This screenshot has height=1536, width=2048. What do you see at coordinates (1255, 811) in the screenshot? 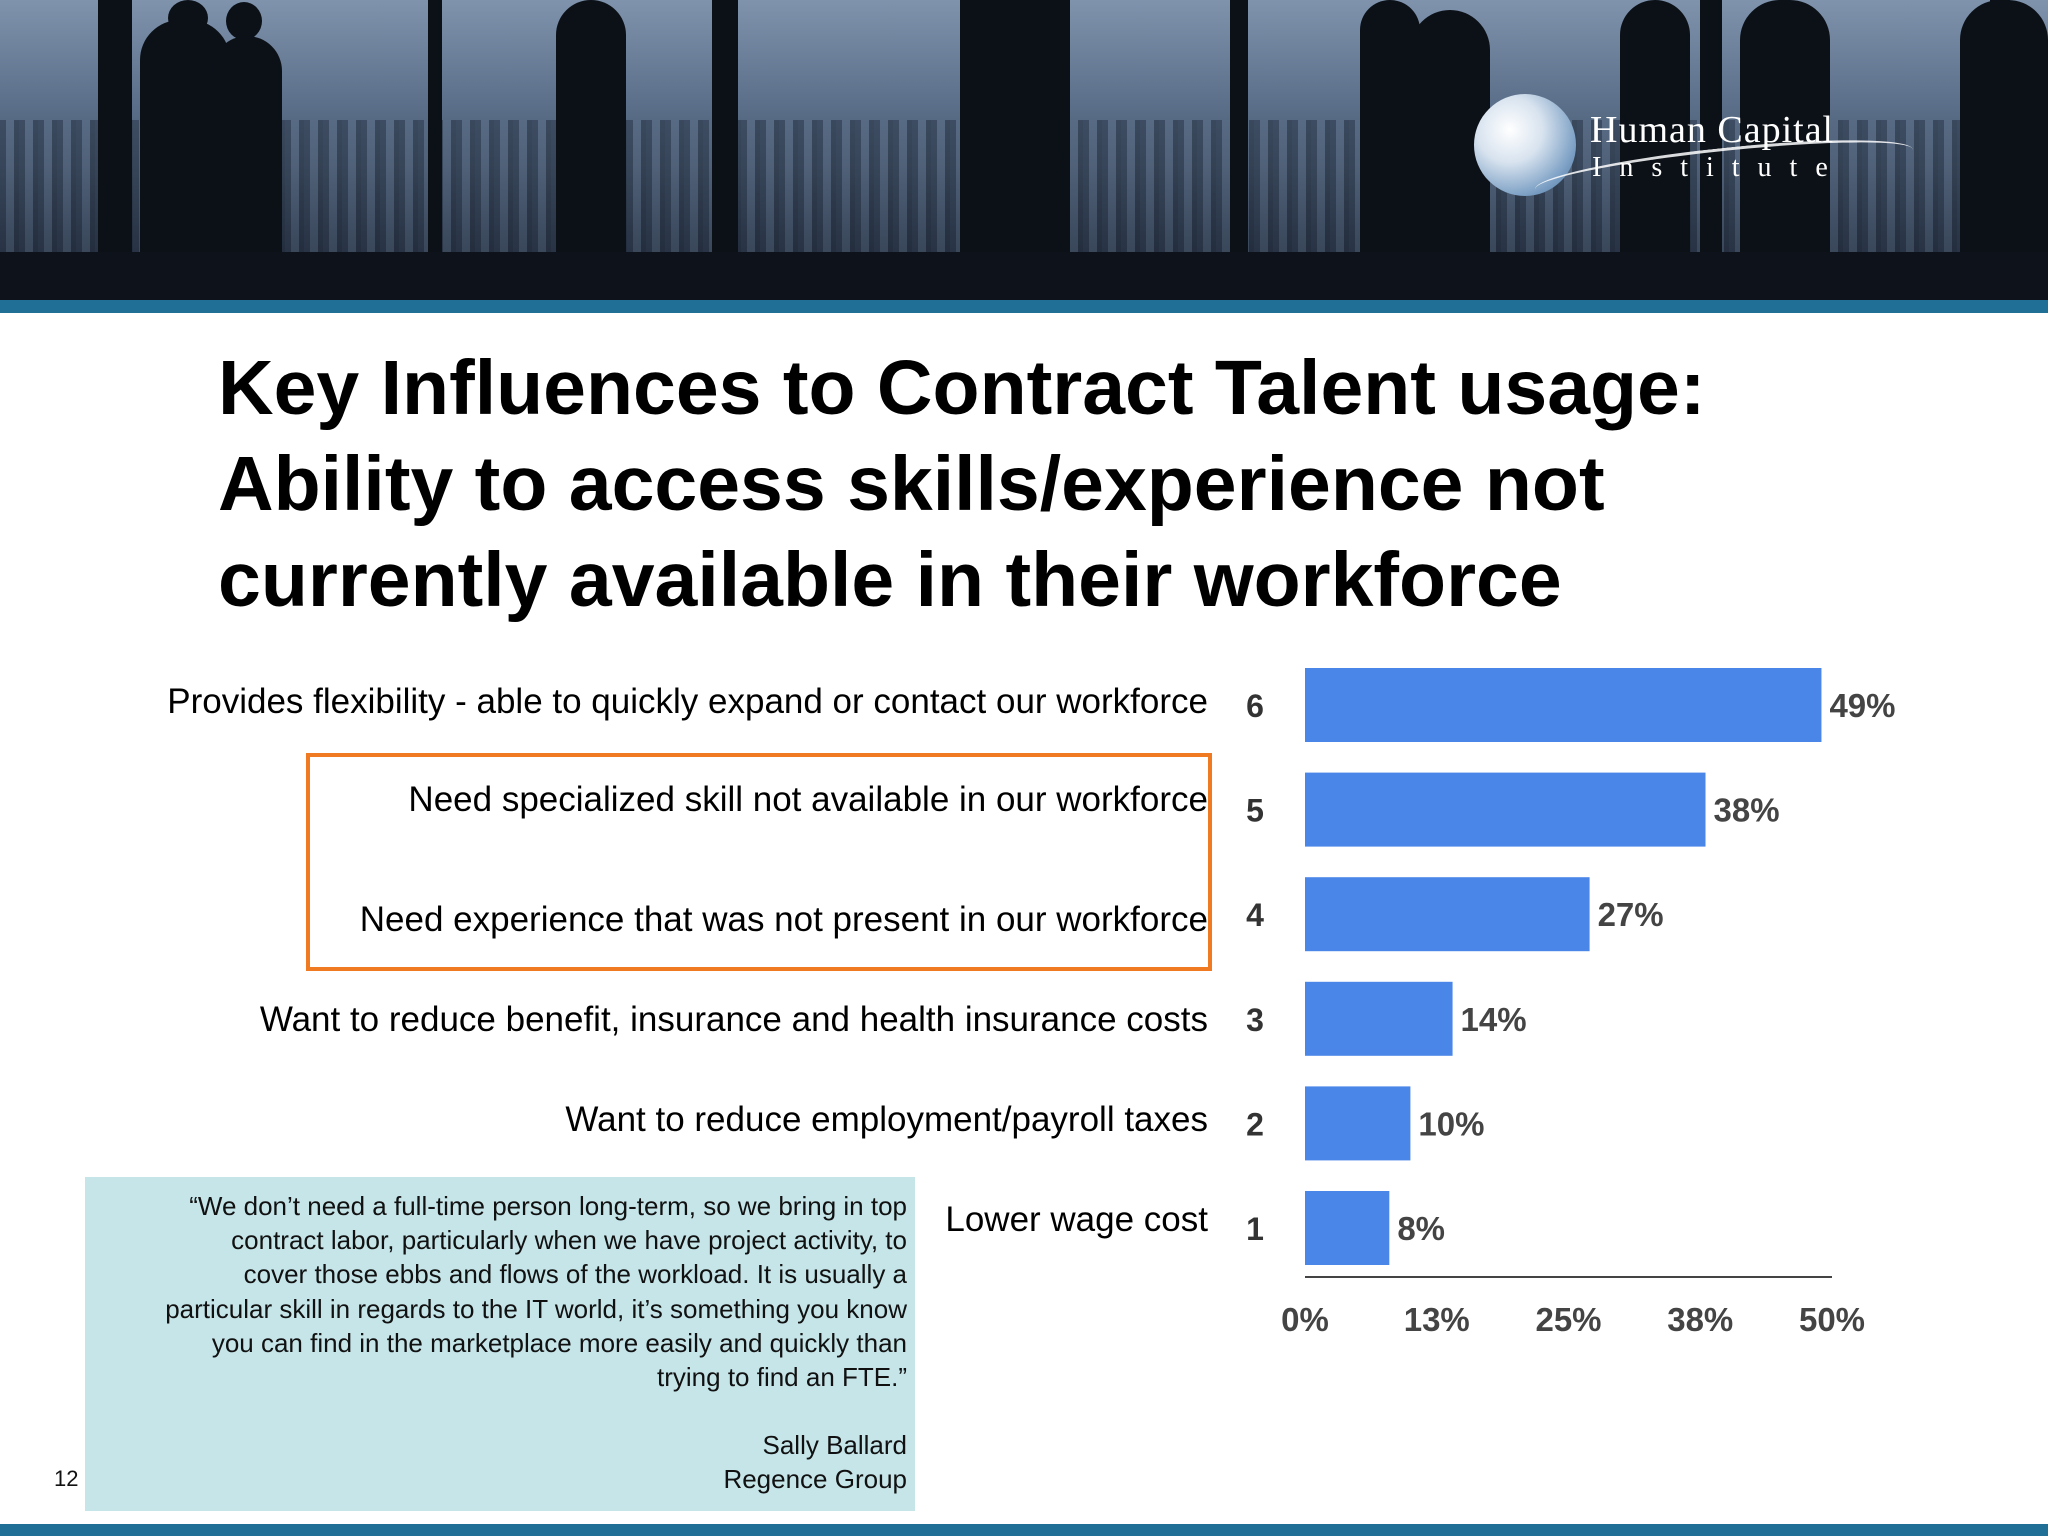
I see `rank-label: 5` at bounding box center [1255, 811].